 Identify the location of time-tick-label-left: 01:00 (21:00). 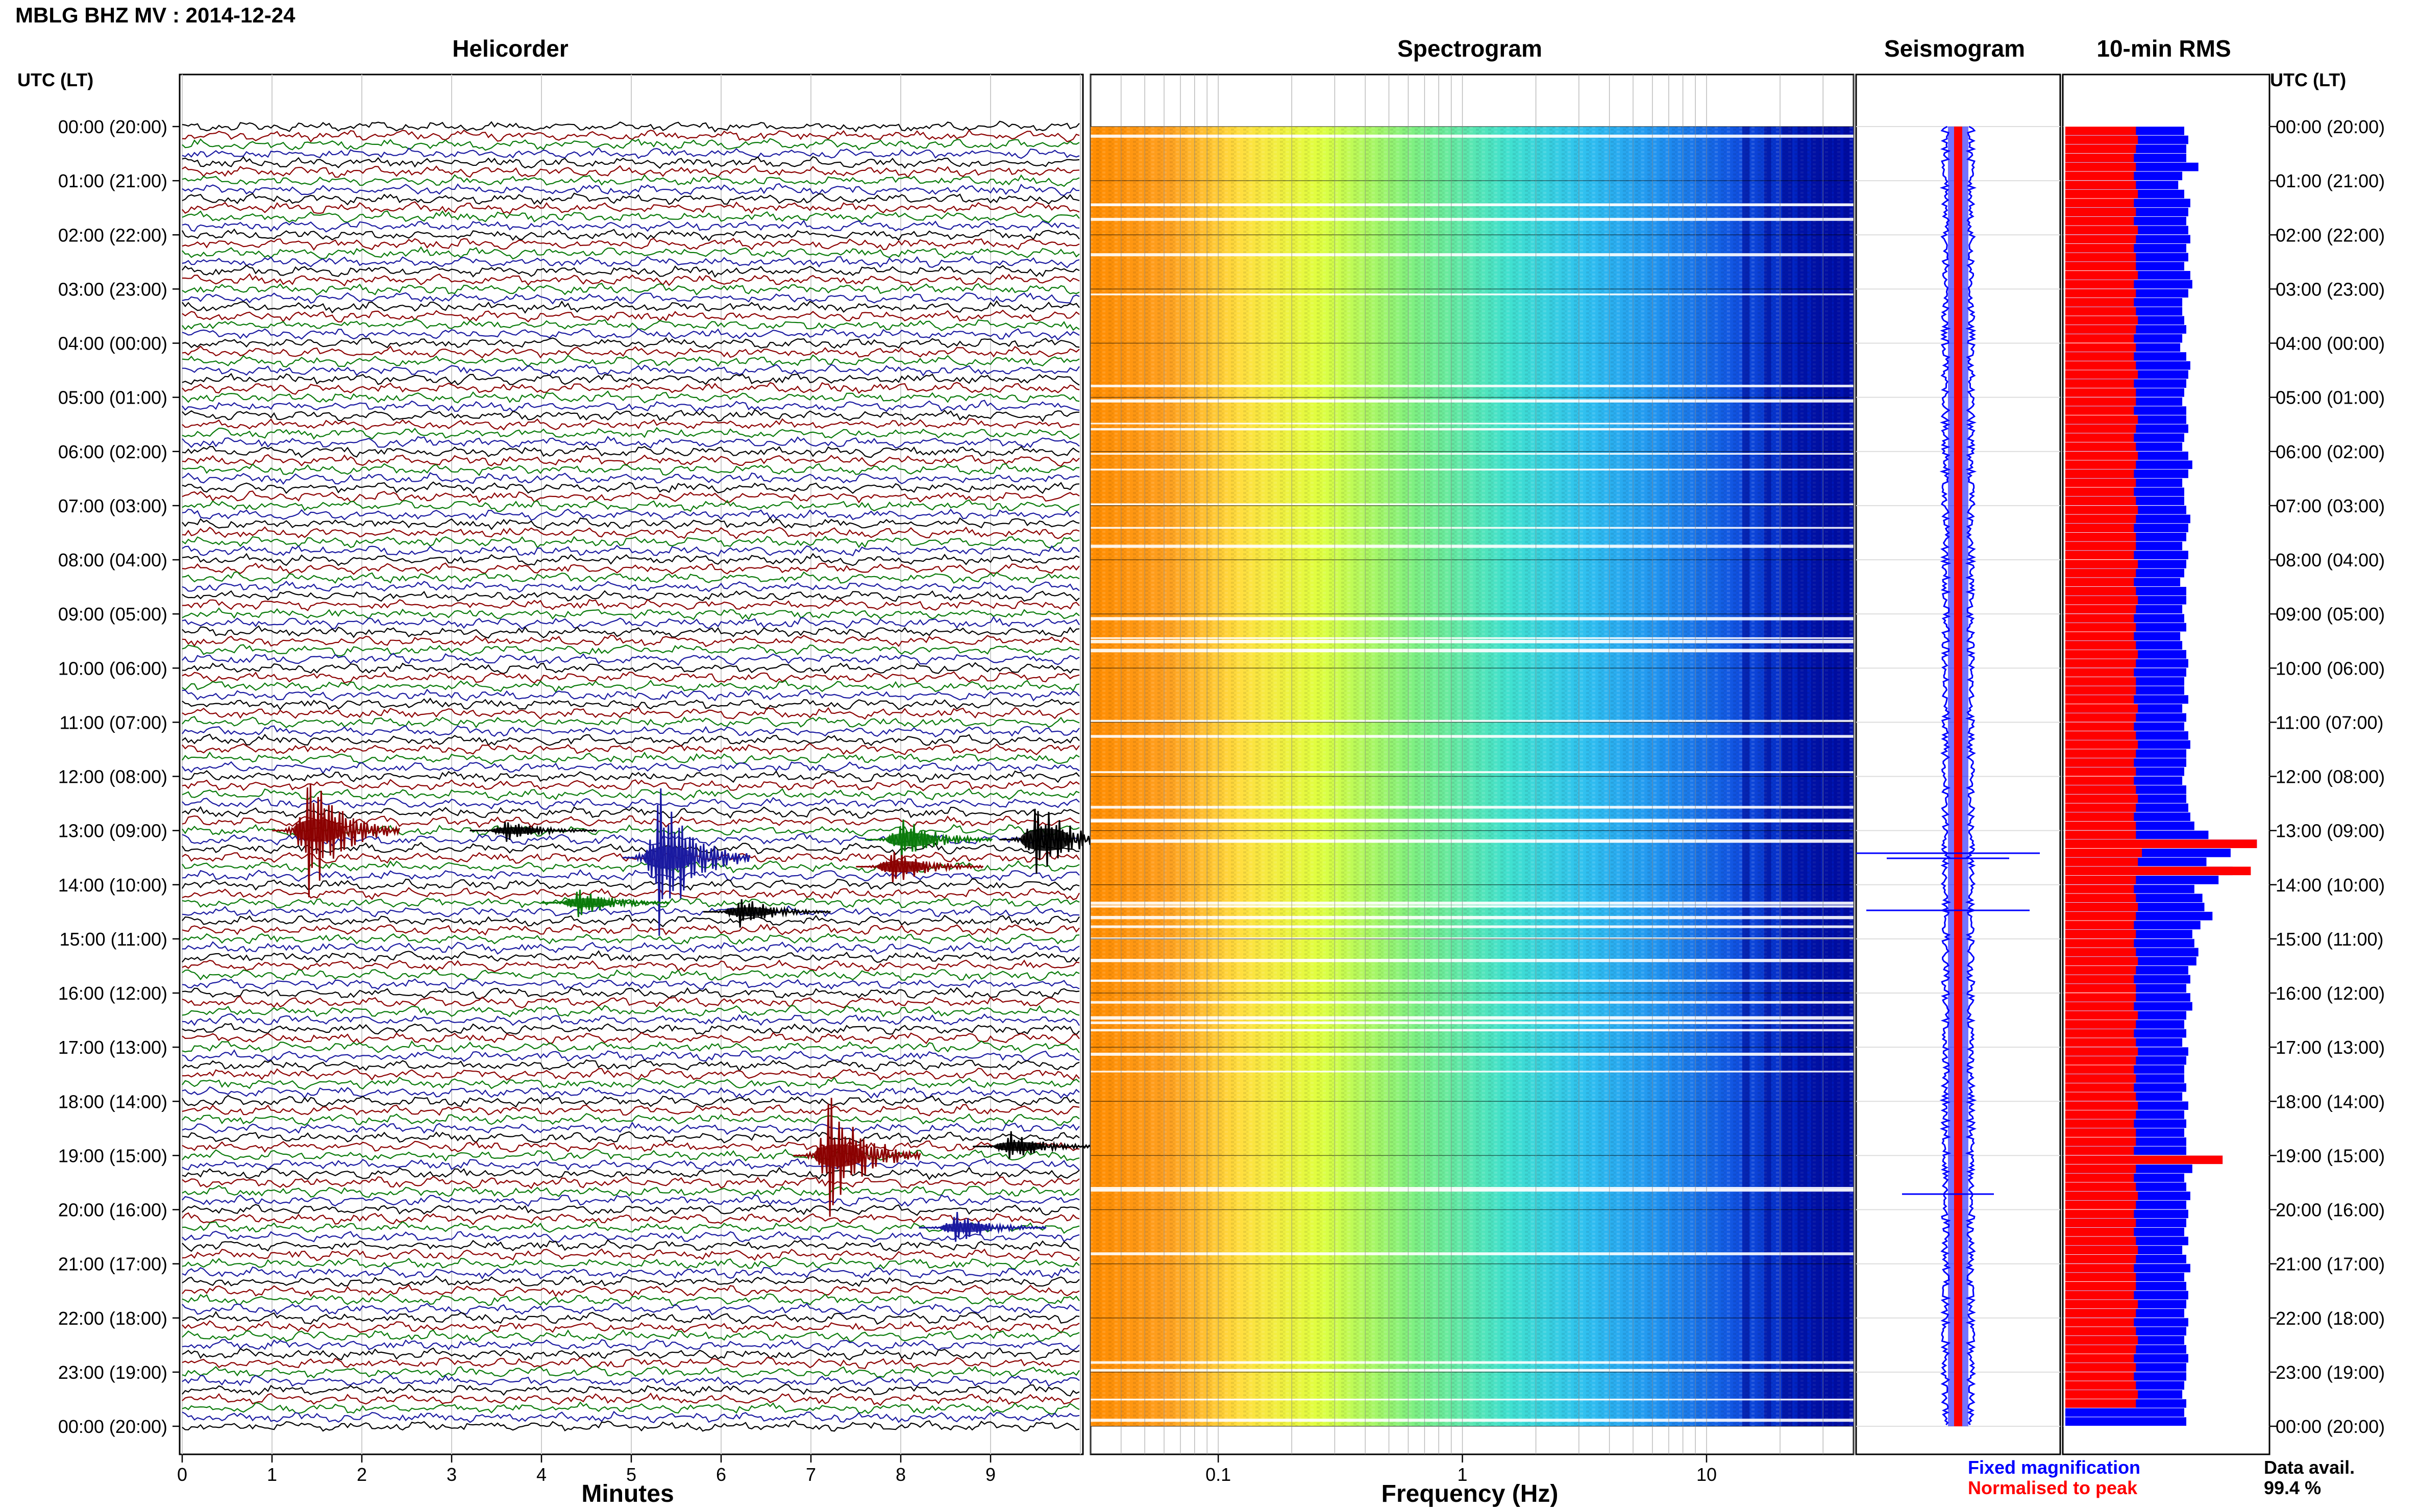
(112, 180).